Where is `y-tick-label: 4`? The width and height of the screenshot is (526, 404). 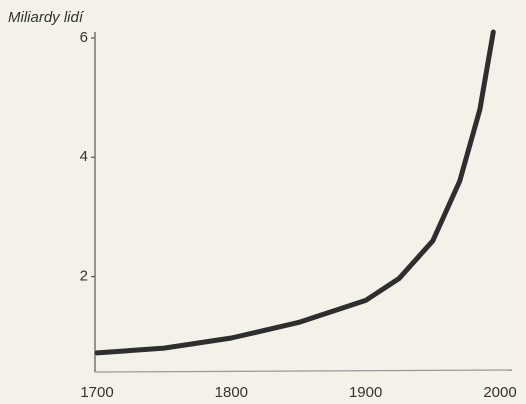 y-tick-label: 4 is located at coordinates (84, 156).